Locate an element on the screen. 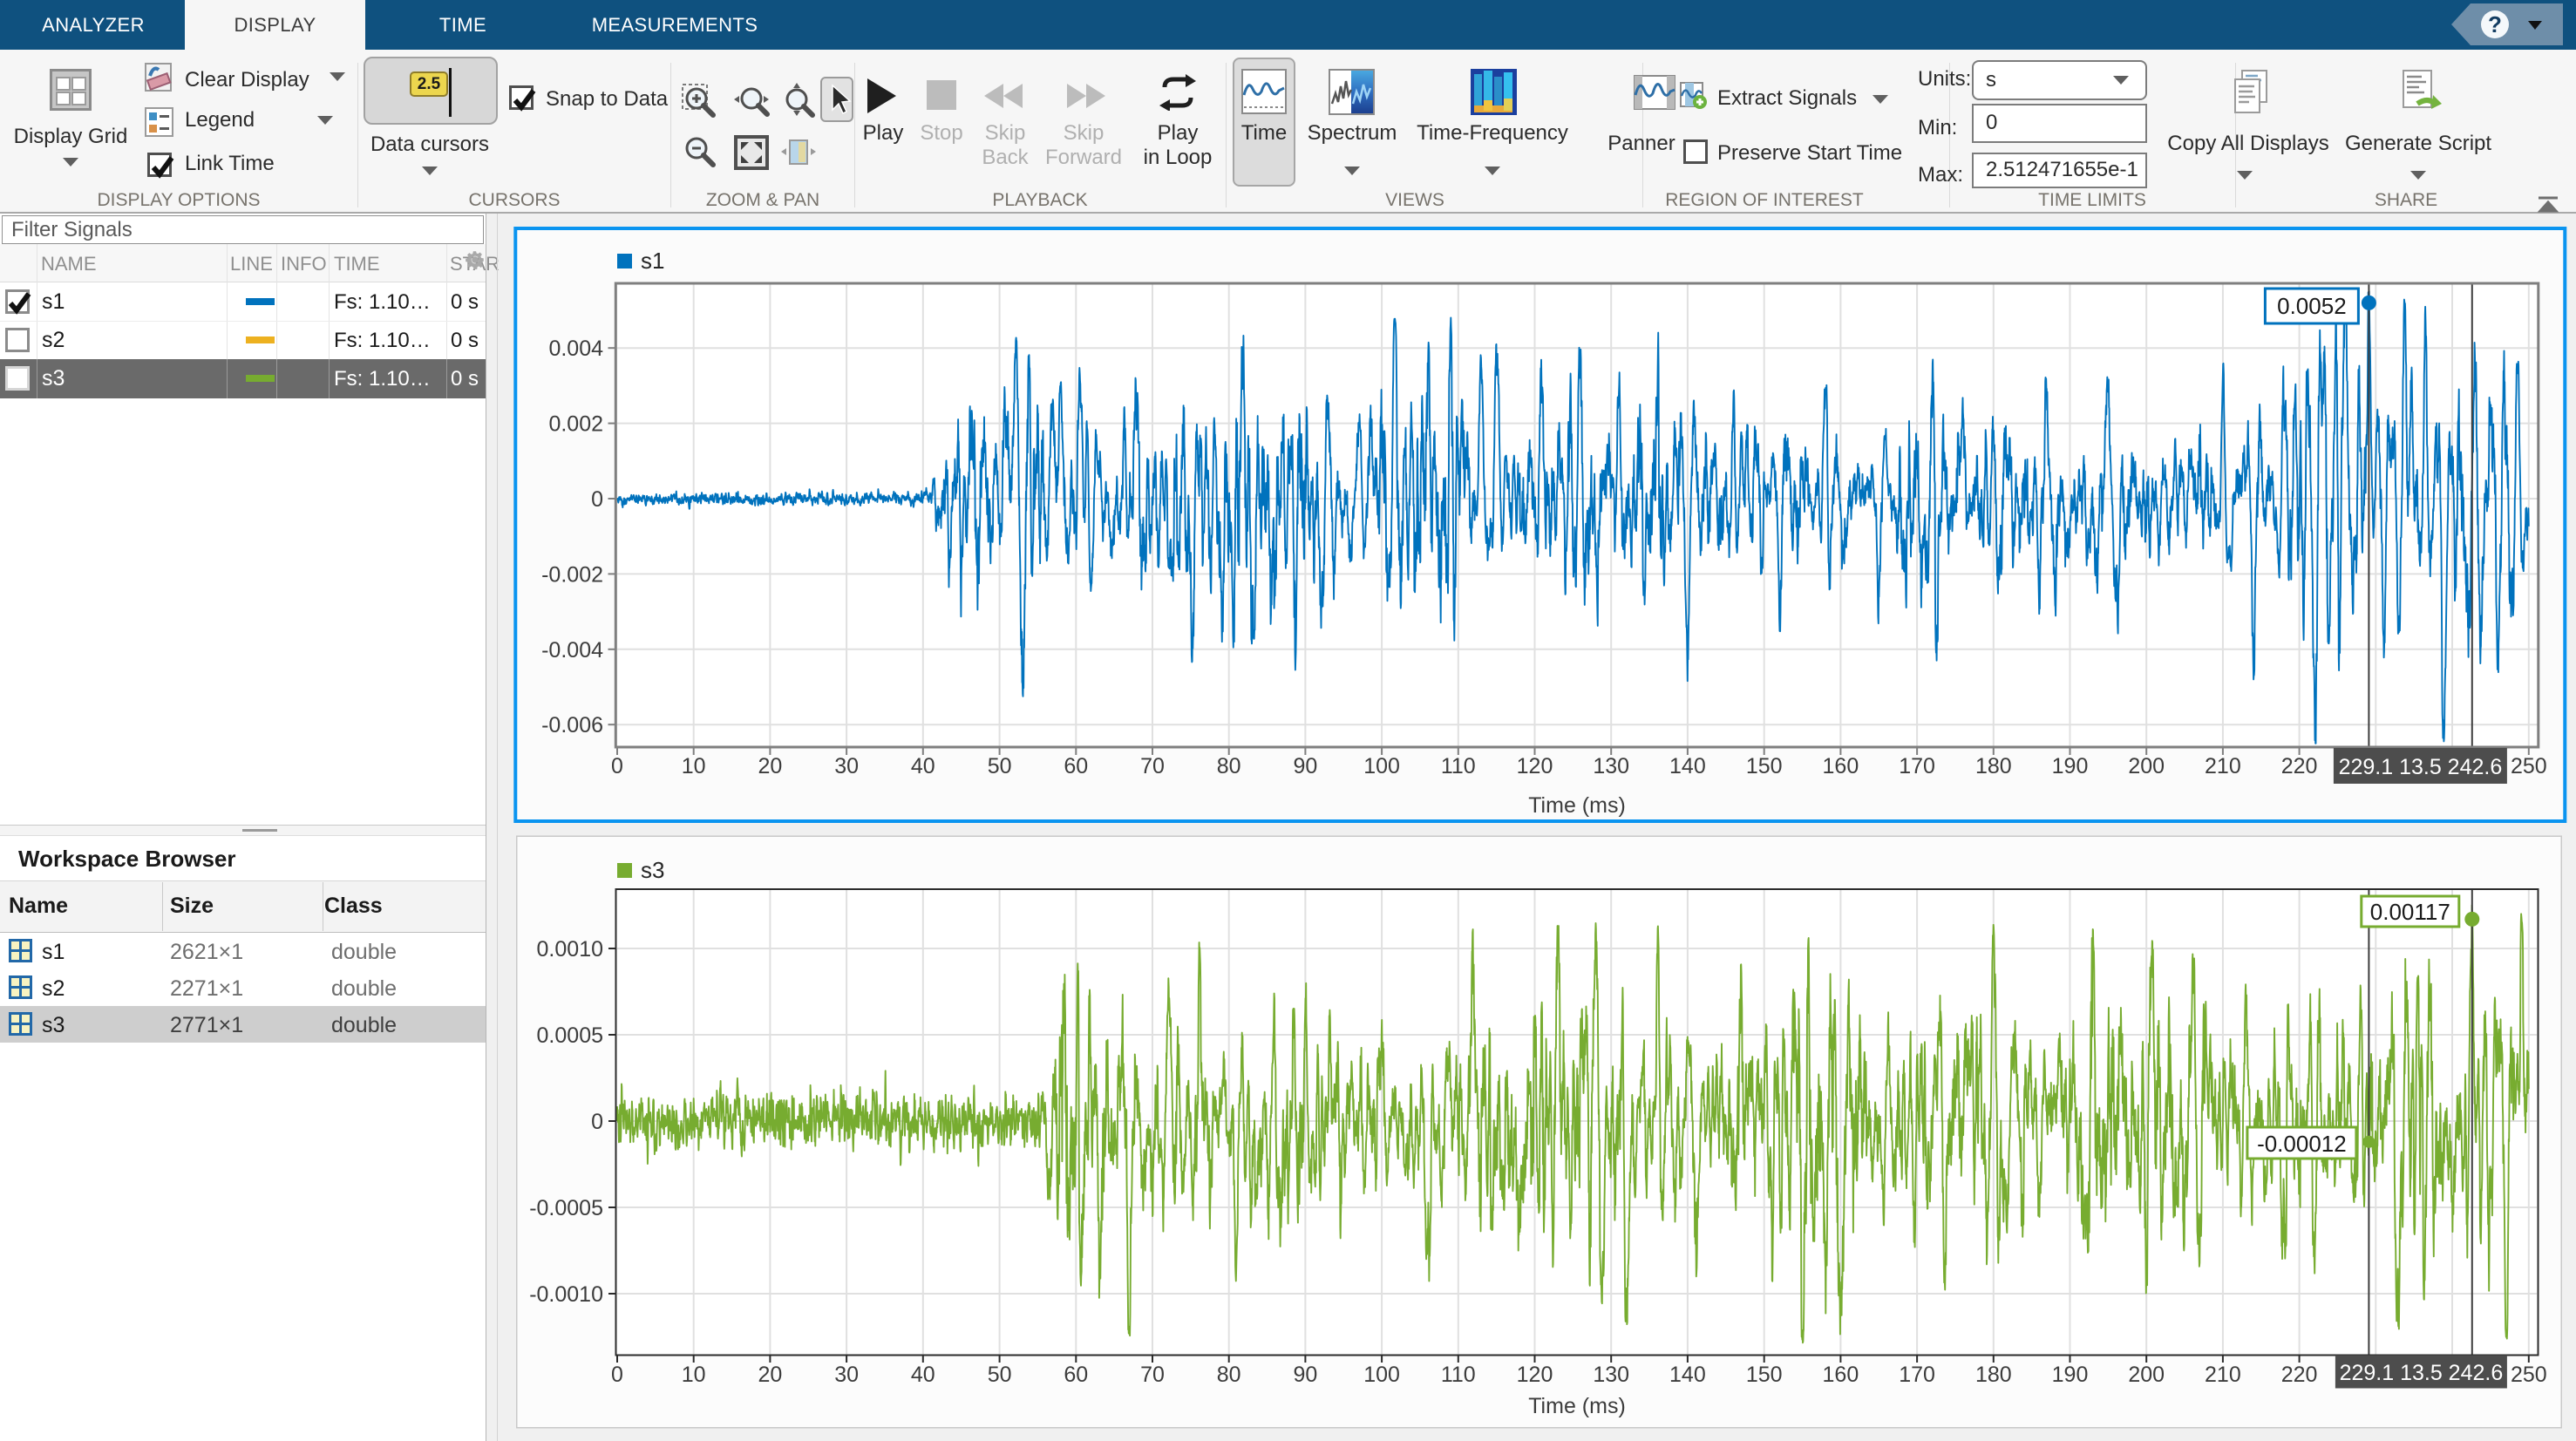  svg-text: 0.0005 is located at coordinates (570, 1035).